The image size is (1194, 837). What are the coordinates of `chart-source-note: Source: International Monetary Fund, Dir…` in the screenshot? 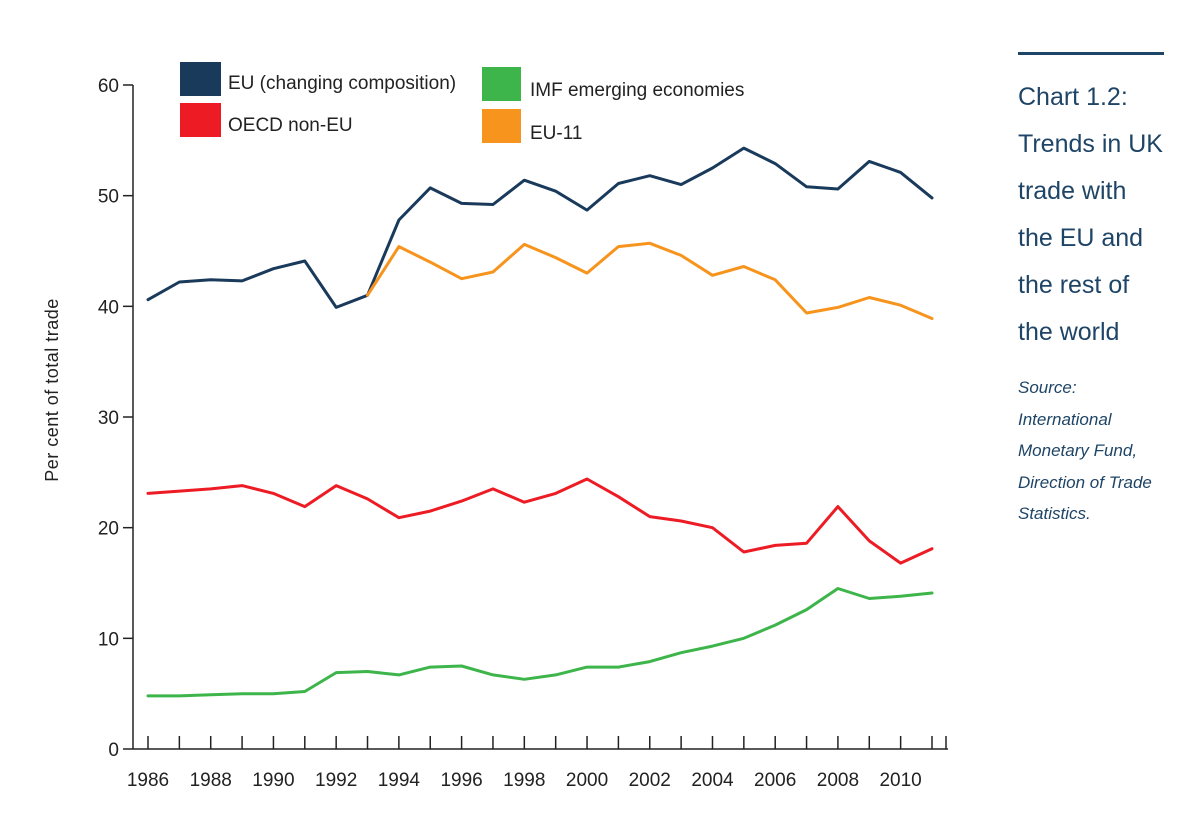 It's located at (1103, 451).